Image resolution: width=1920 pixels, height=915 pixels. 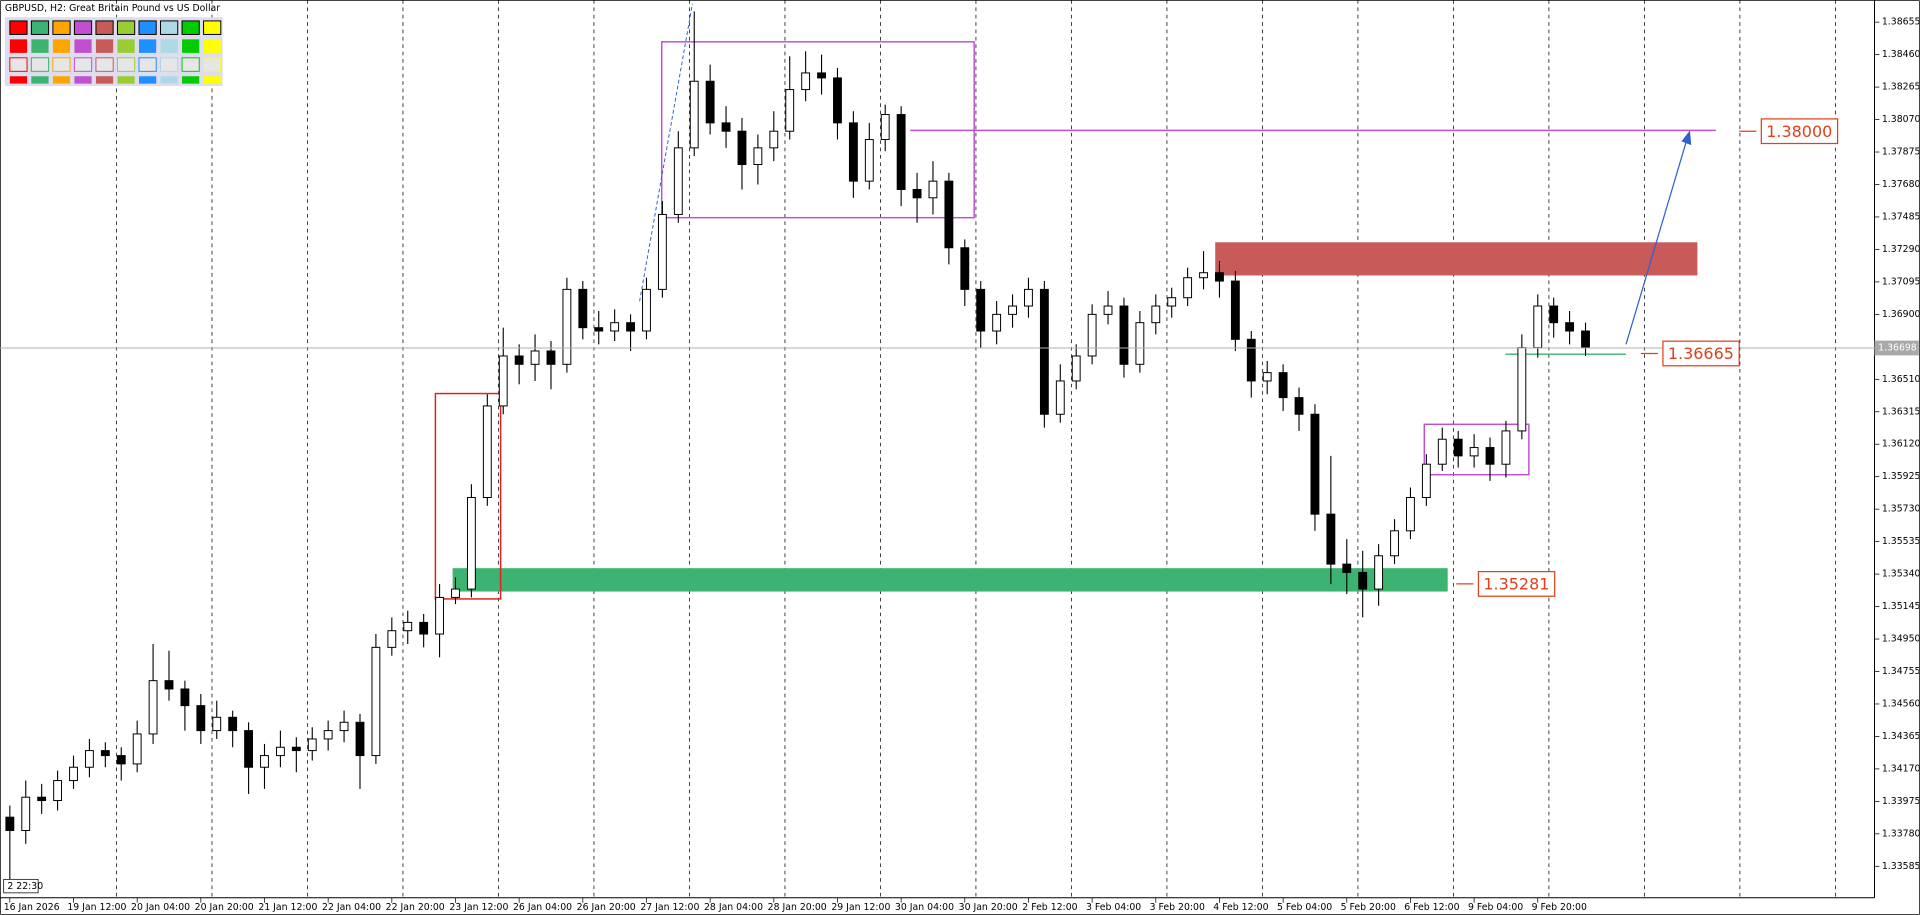 I want to click on time-badge: 2 22:30, so click(x=25, y=886).